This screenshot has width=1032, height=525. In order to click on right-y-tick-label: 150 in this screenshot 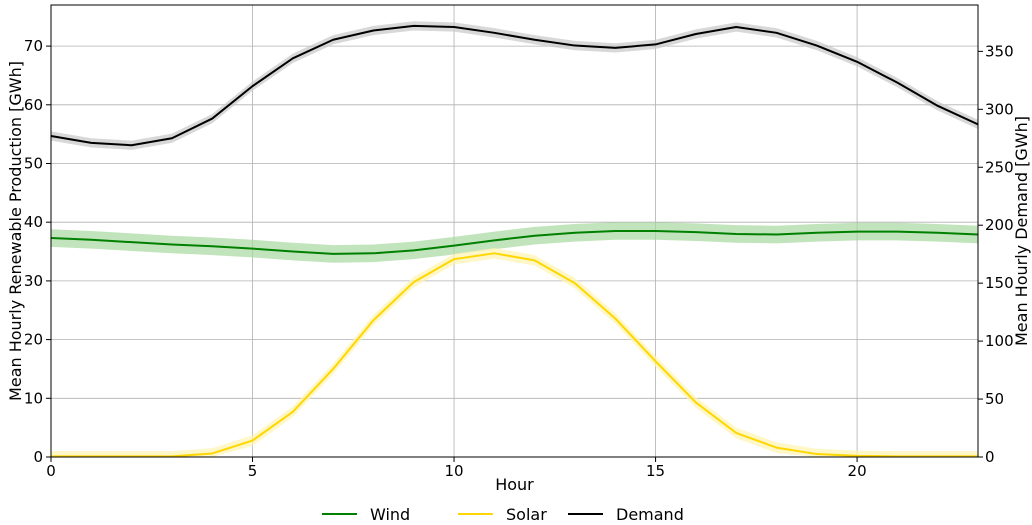, I will do `click(999, 283)`.